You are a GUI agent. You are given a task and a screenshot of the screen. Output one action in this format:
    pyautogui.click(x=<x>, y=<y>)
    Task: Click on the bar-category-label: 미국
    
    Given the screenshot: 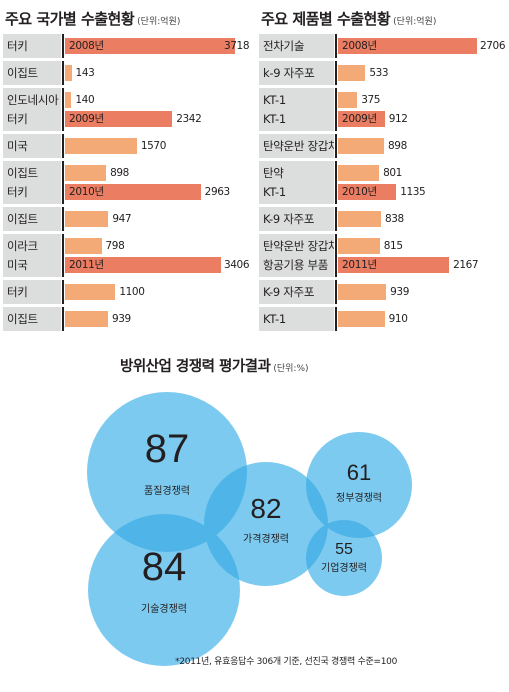 What is the action you would take?
    pyautogui.click(x=32, y=265)
    